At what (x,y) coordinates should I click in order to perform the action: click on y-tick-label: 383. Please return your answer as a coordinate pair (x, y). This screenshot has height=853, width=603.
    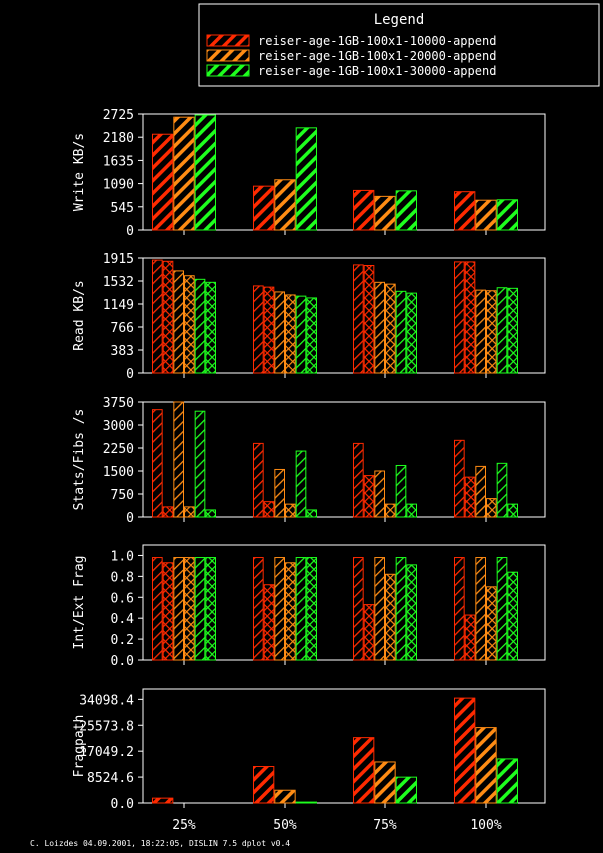
    Looking at the image, I should click on (122, 351).